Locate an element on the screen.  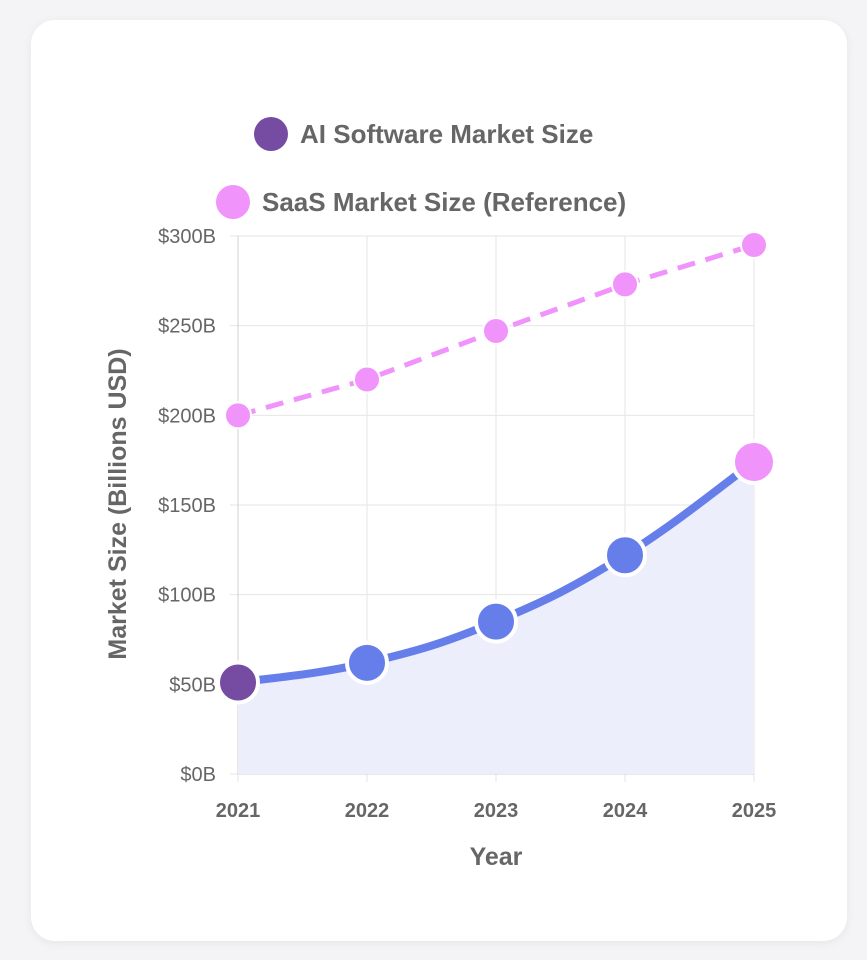
legend-swatch-ai is located at coordinates (271, 134).